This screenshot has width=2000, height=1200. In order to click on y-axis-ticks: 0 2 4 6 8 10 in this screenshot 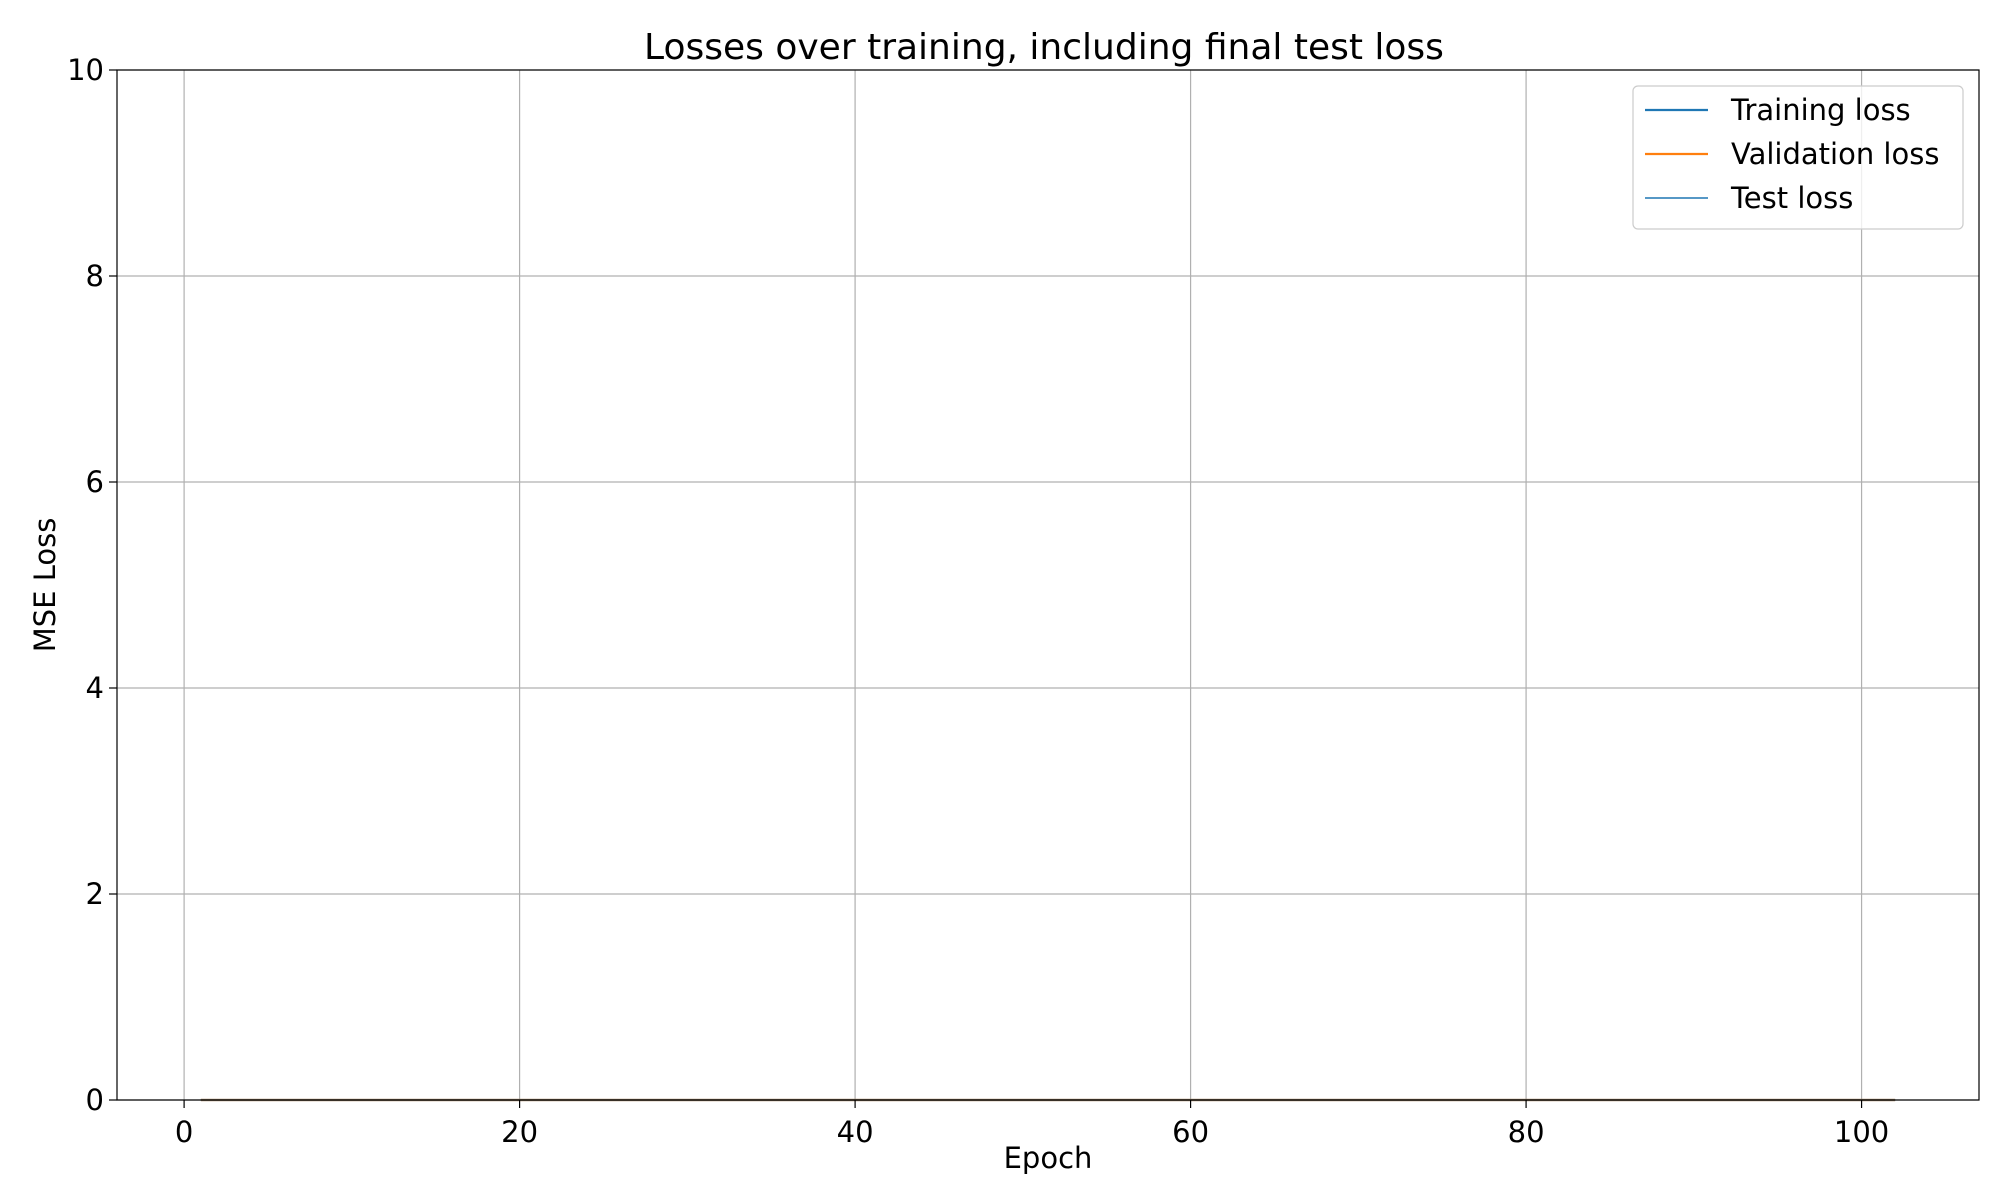, I will do `click(92, 585)`.